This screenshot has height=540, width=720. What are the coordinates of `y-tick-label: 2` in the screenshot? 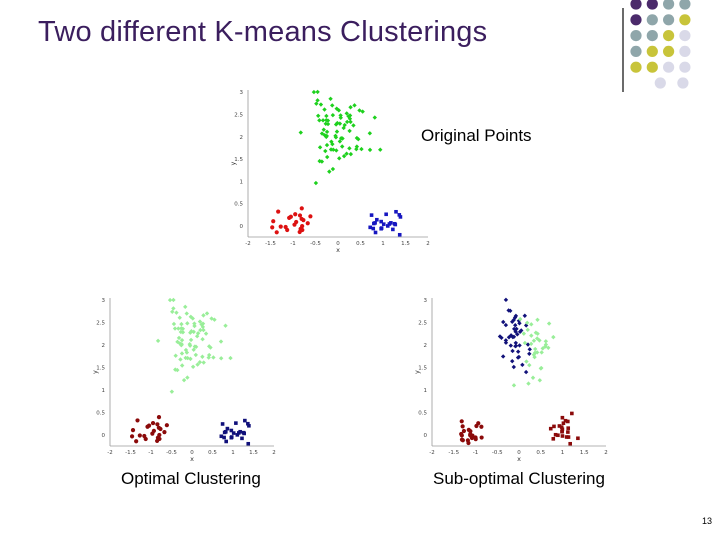 It's located at (426, 346).